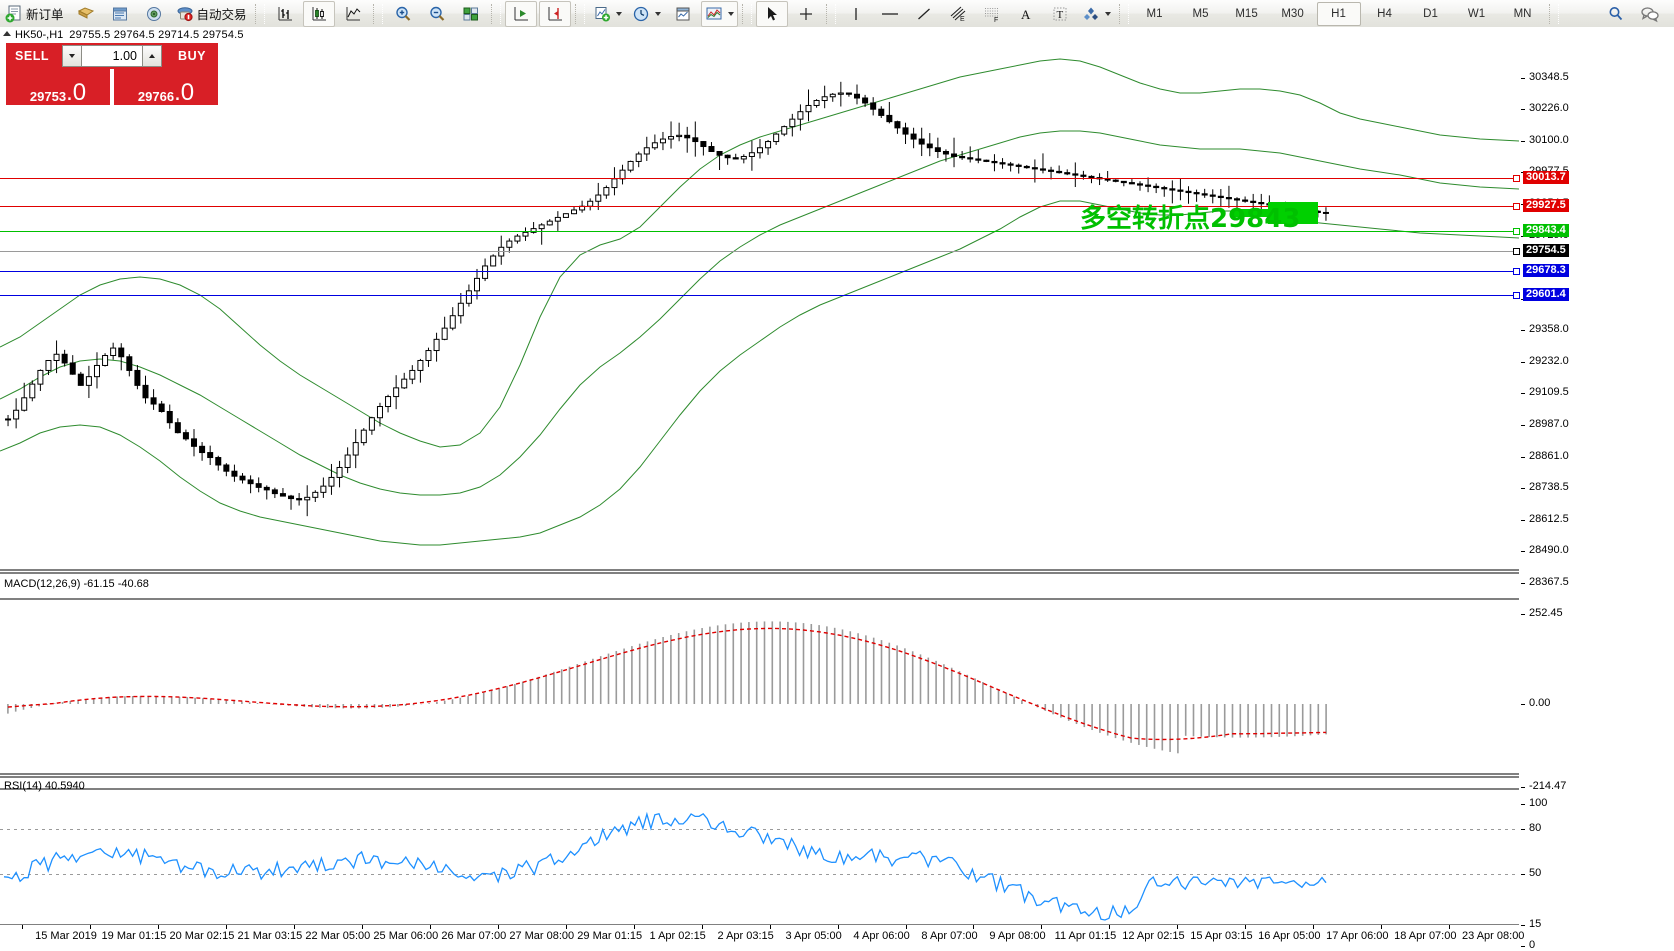  Describe the element at coordinates (683, 14) in the screenshot. I see `templates-button` at that location.